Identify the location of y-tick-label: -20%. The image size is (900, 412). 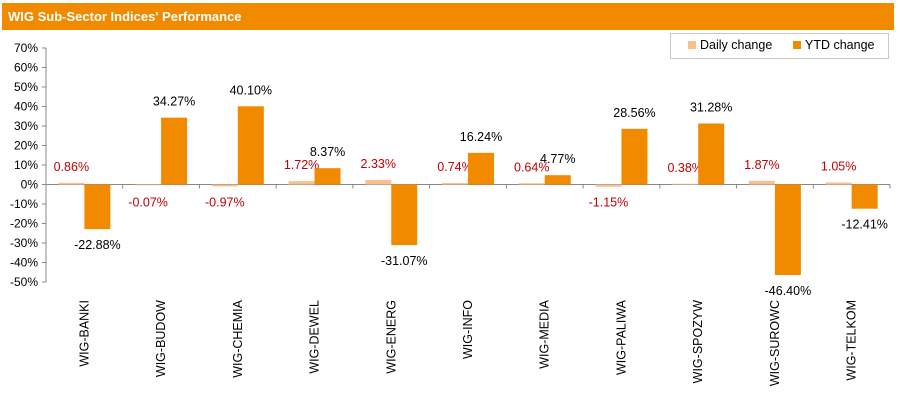
(24, 224).